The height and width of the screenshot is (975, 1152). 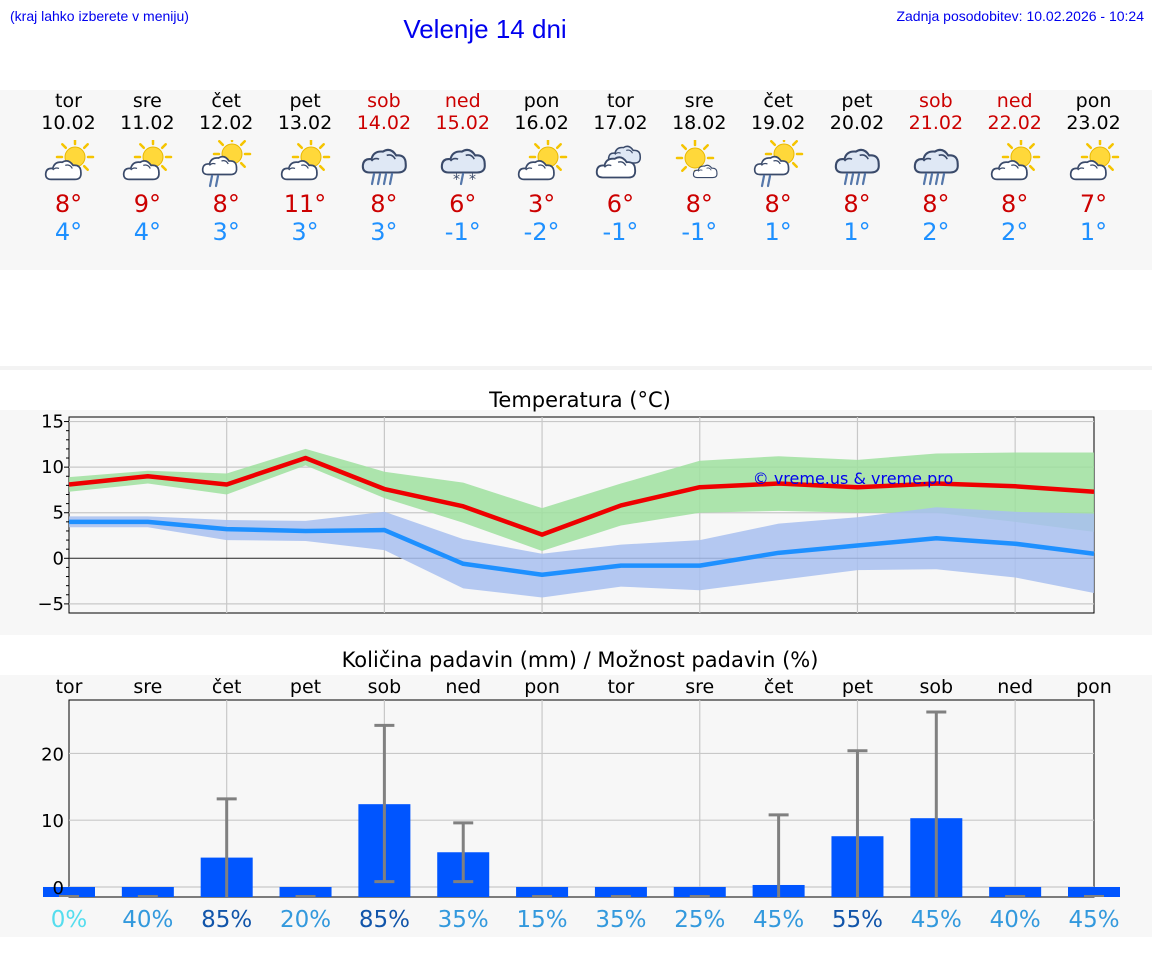 I want to click on temp-max: 7°, so click(x=1093, y=204).